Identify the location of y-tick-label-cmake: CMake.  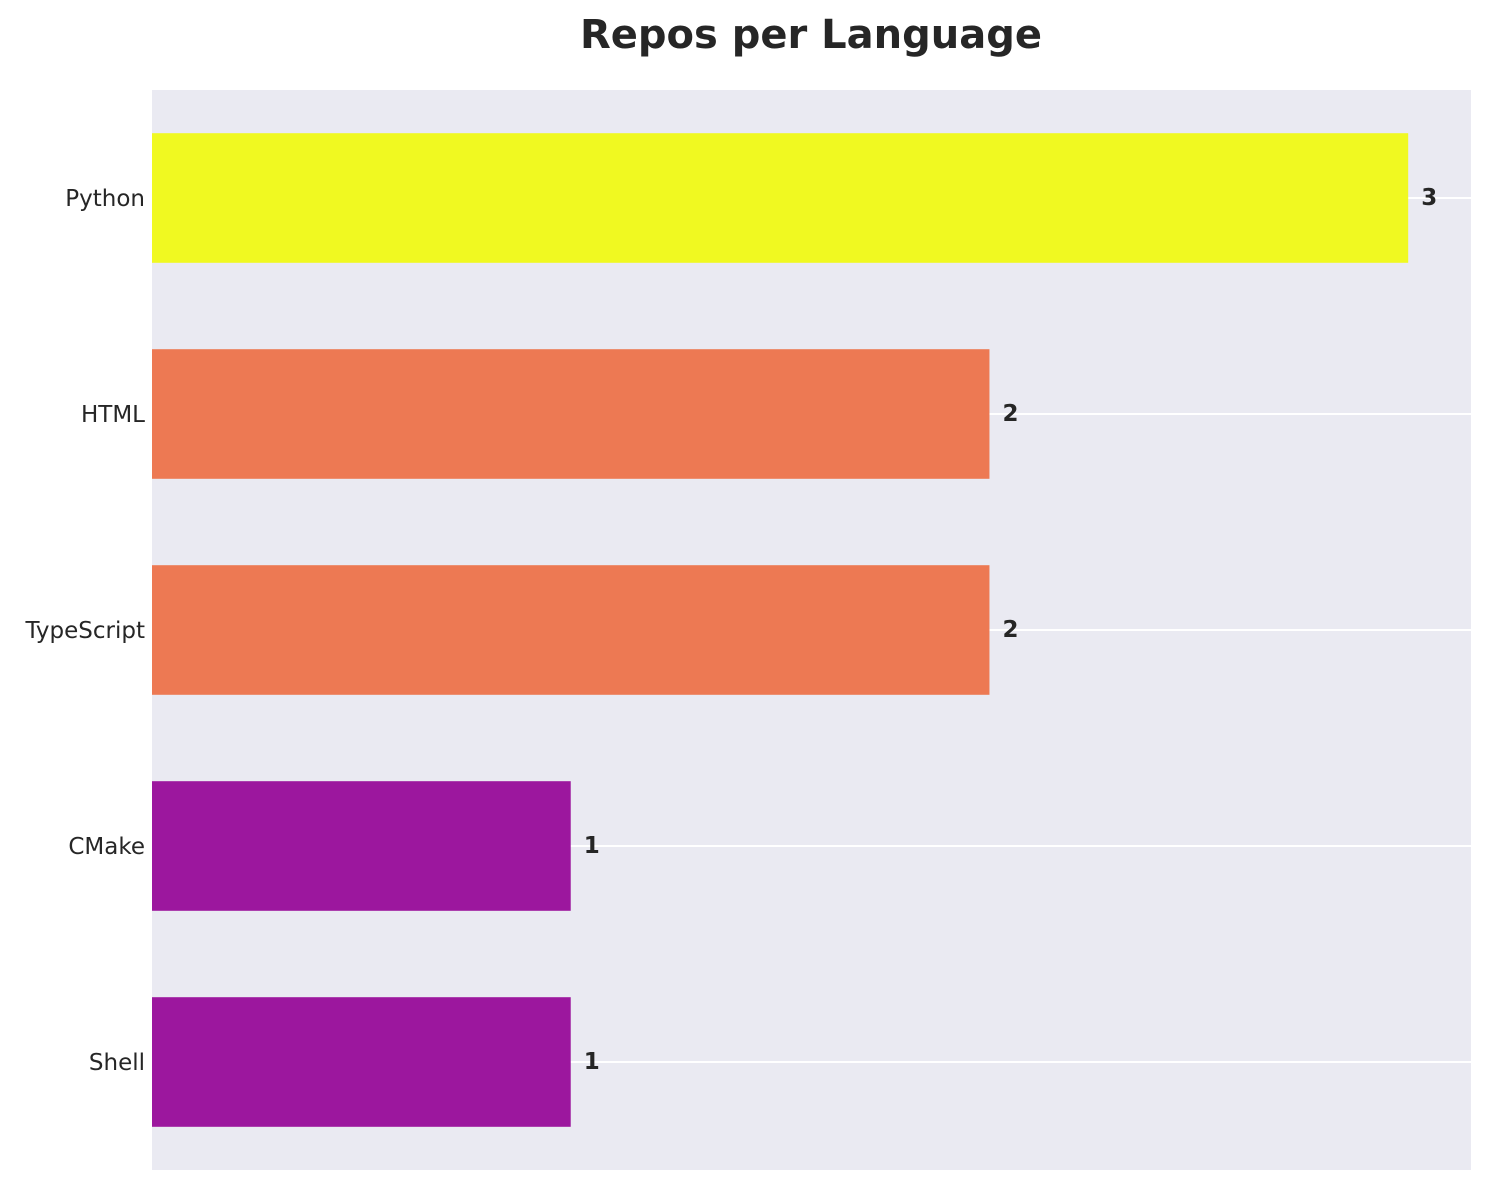
(106, 847).